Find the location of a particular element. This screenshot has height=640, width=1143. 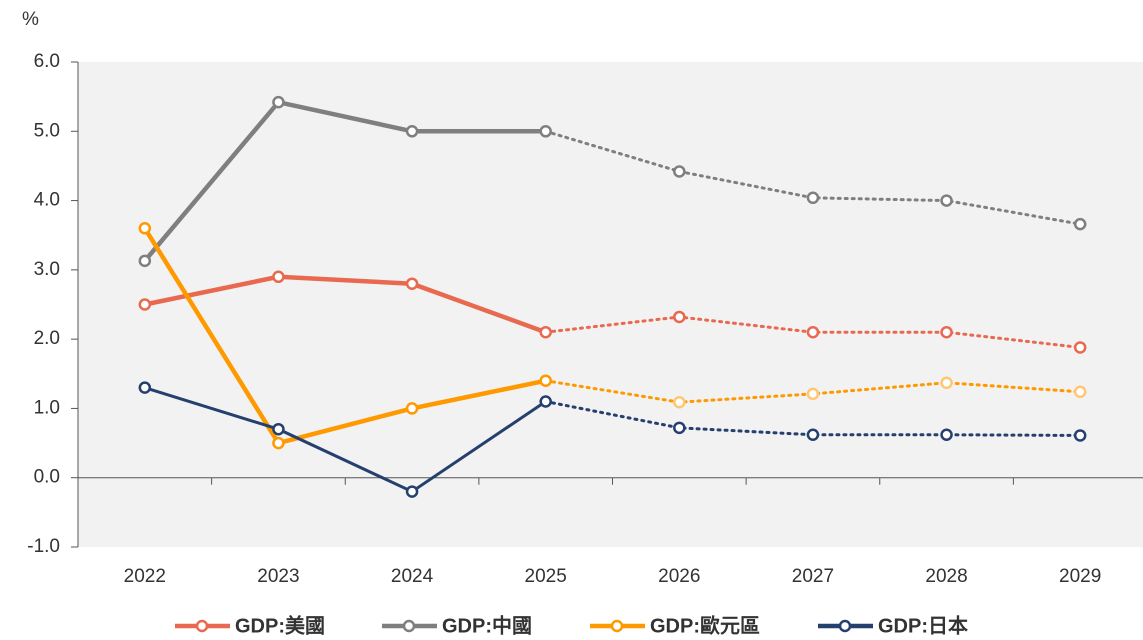

y-tick-label: 3.0 is located at coordinates (47, 269).